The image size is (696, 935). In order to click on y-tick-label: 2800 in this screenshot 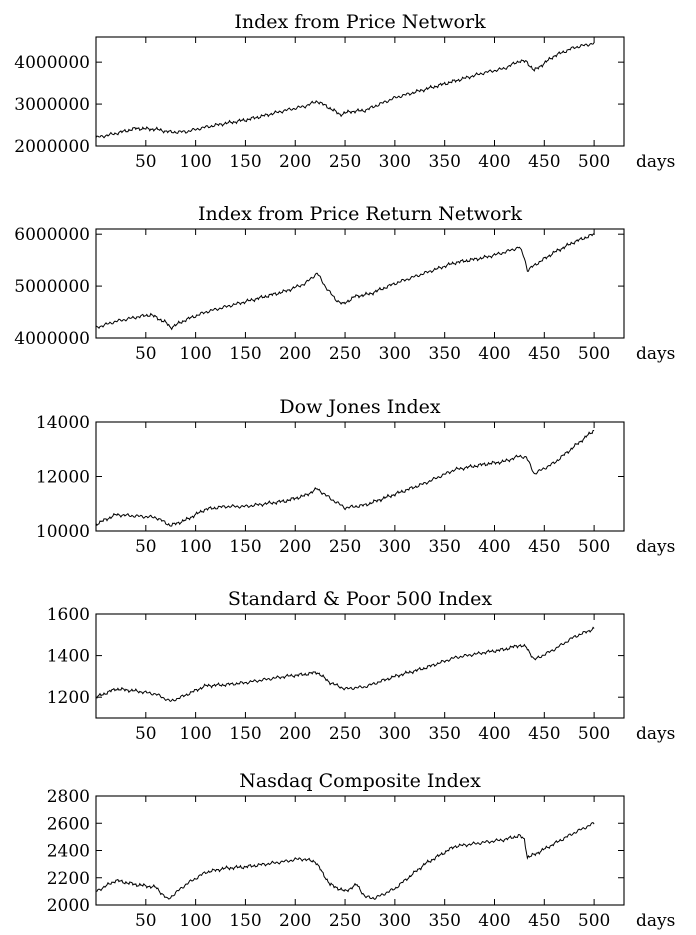, I will do `click(68, 797)`.